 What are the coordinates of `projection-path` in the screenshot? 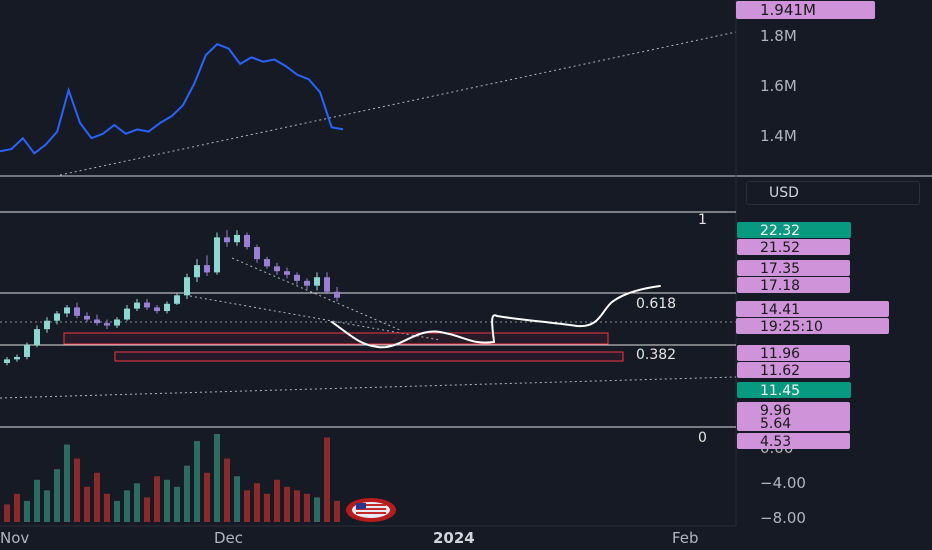 It's located at (496, 317).